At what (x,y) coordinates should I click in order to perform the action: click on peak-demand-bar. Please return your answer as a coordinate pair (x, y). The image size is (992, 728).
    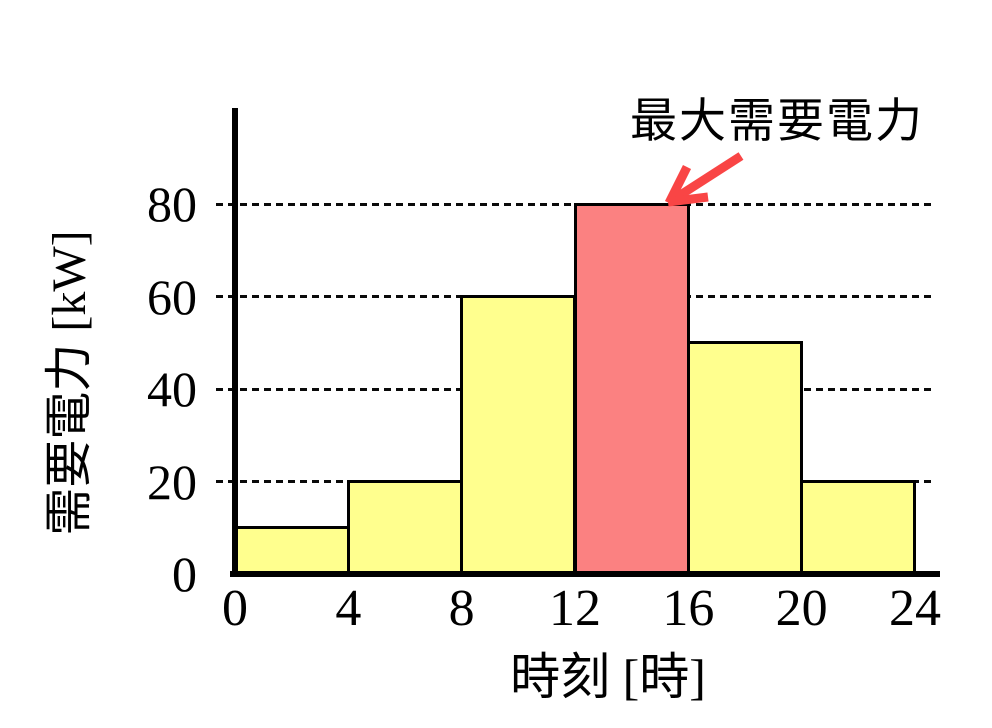
    Looking at the image, I should click on (631, 388).